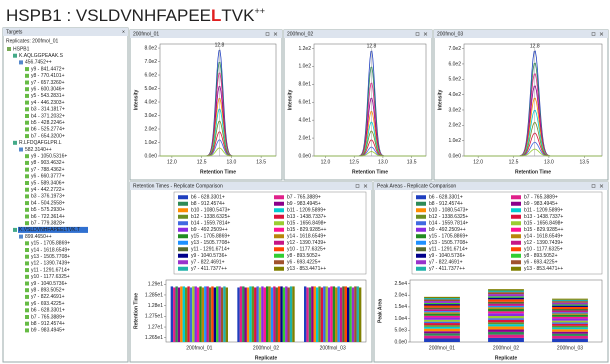 This screenshot has width=610, height=364. What do you see at coordinates (48, 291) in the screenshot?
I see `transition-node: y8 - 893.5052+` at bounding box center [48, 291].